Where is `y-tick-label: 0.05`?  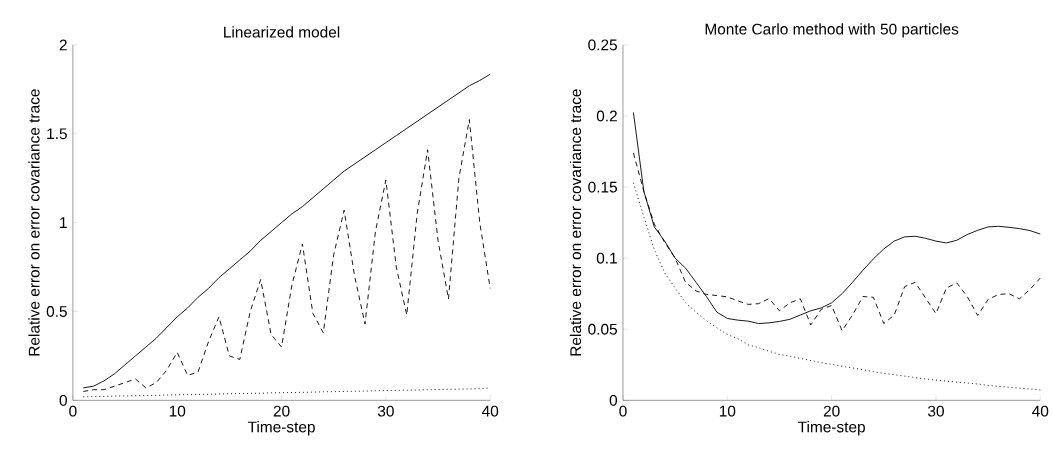 y-tick-label: 0.05 is located at coordinates (602, 329).